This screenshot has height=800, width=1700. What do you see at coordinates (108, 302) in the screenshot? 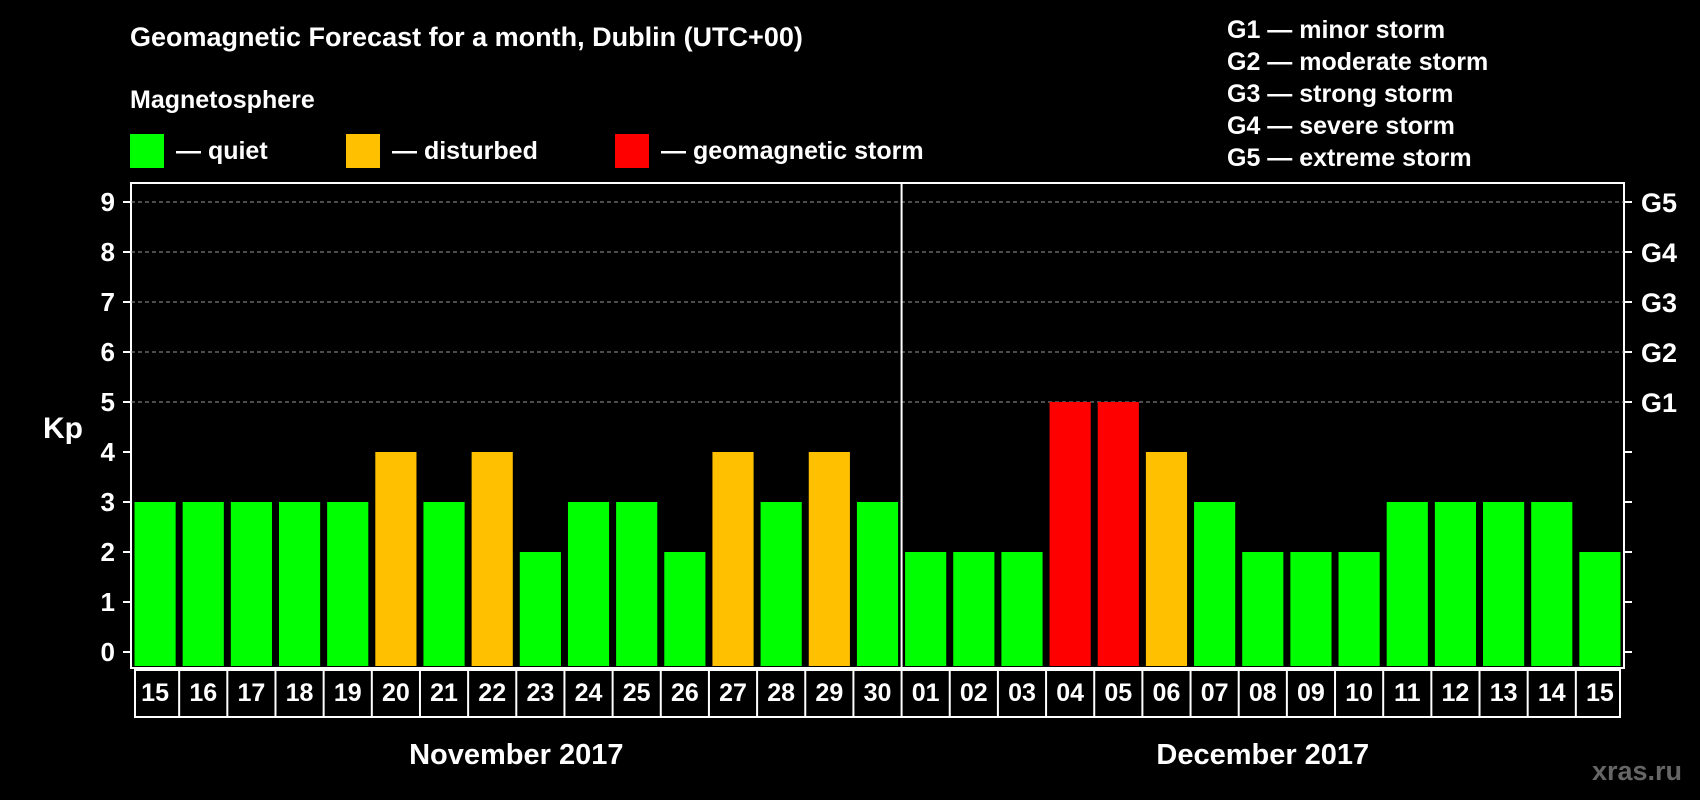
I see `y-tick-label: 7` at bounding box center [108, 302].